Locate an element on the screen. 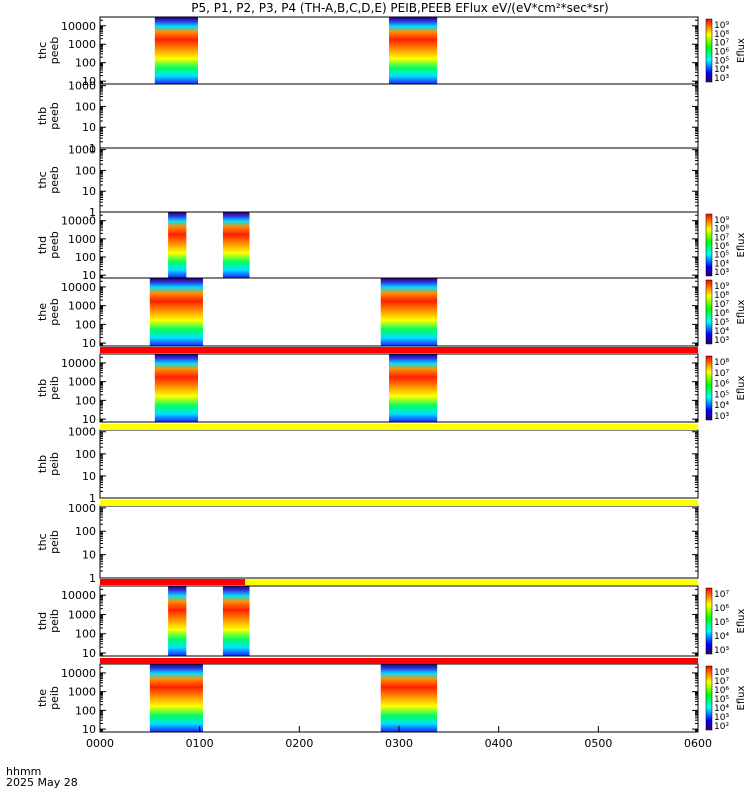 Image resolution: width=750 pixels, height=800 pixels. colorbar-tick-label: 10⁶ is located at coordinates (721, 385).